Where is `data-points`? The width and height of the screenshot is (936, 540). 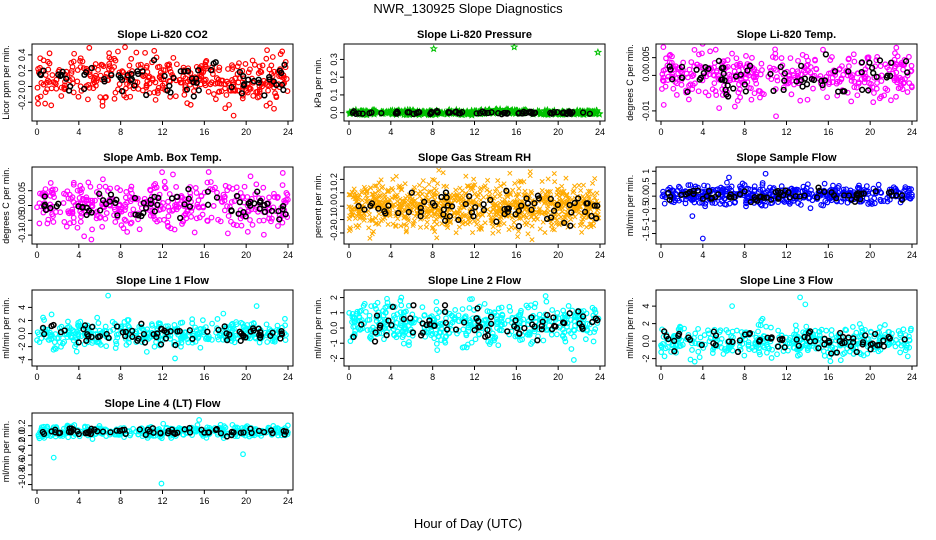
data-points is located at coordinates (162, 81).